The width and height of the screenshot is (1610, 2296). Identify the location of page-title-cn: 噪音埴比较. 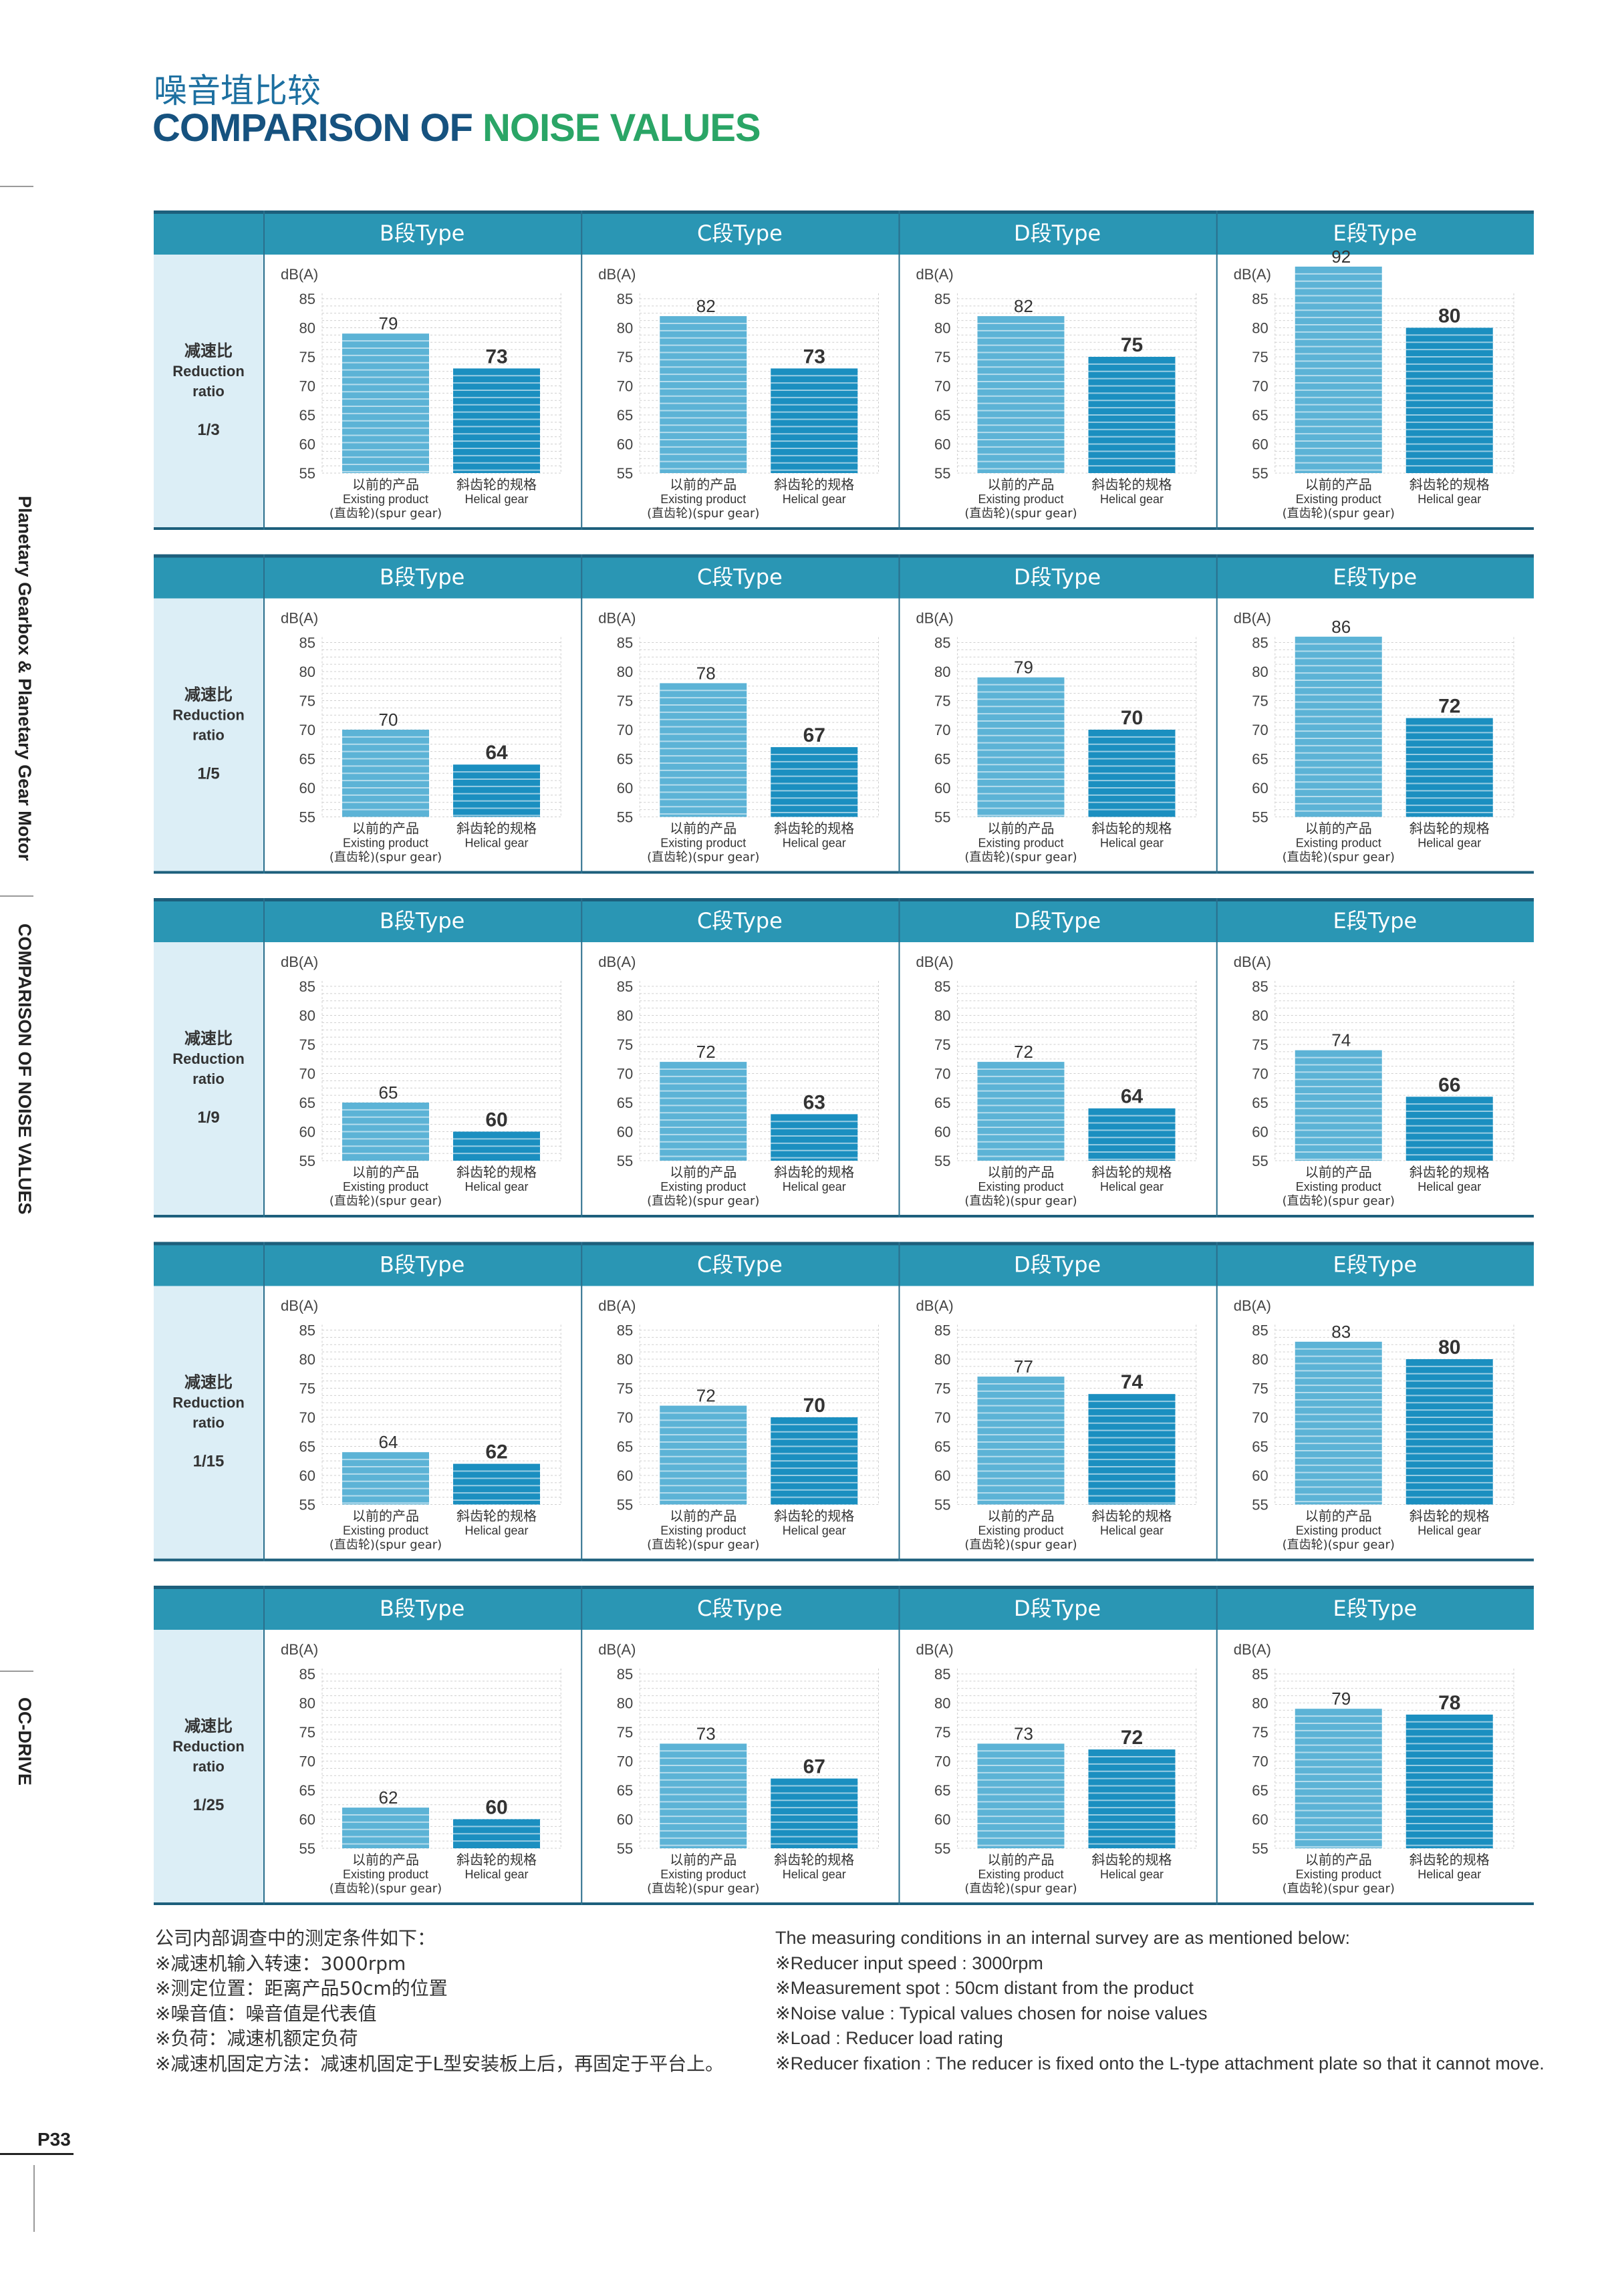
(237, 91).